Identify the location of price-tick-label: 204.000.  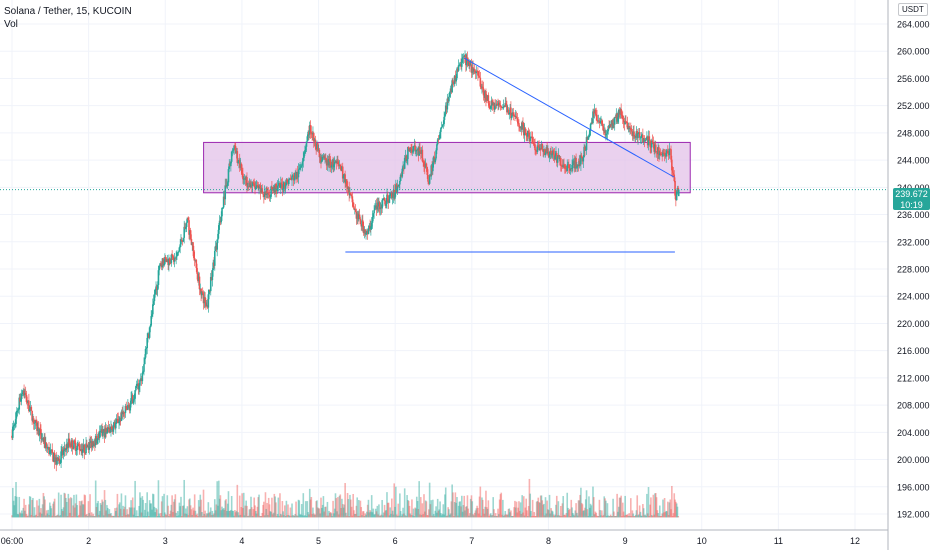
(913, 433).